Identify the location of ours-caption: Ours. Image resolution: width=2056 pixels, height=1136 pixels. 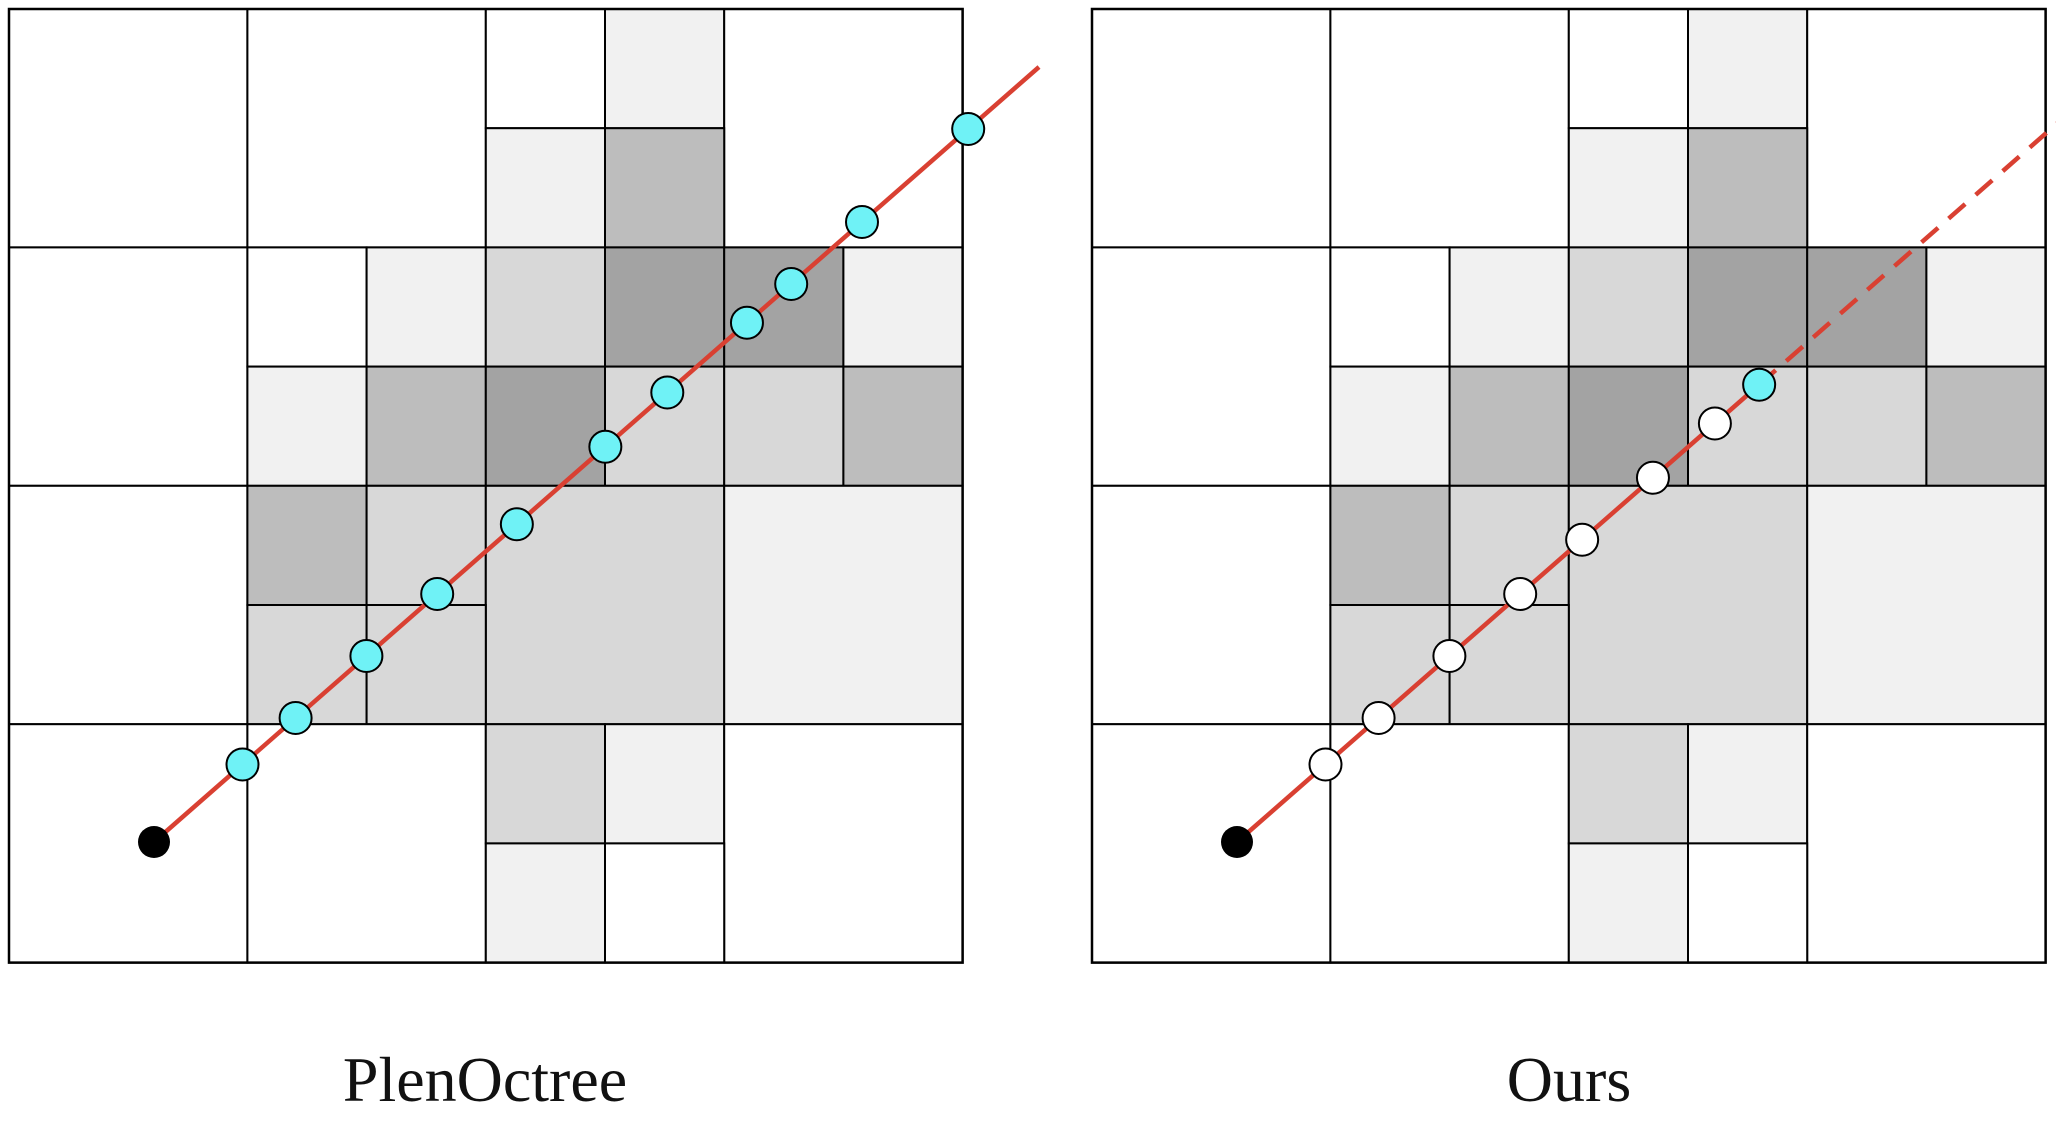
(1569, 1079).